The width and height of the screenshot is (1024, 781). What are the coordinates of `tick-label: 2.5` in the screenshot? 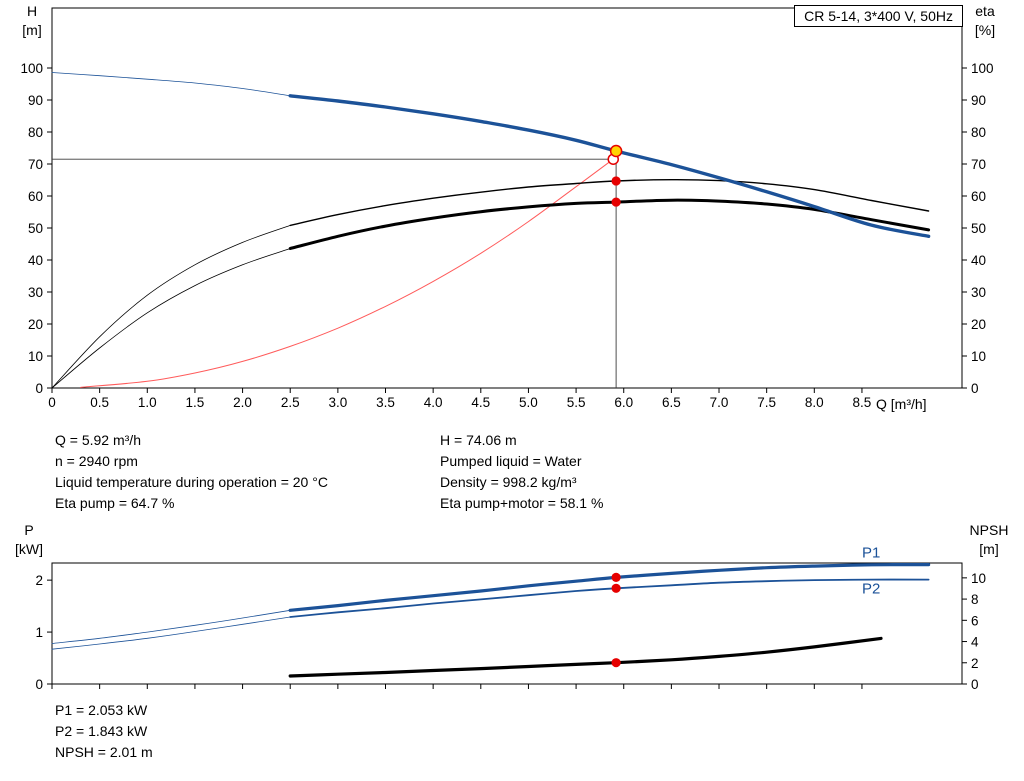 It's located at (290, 402).